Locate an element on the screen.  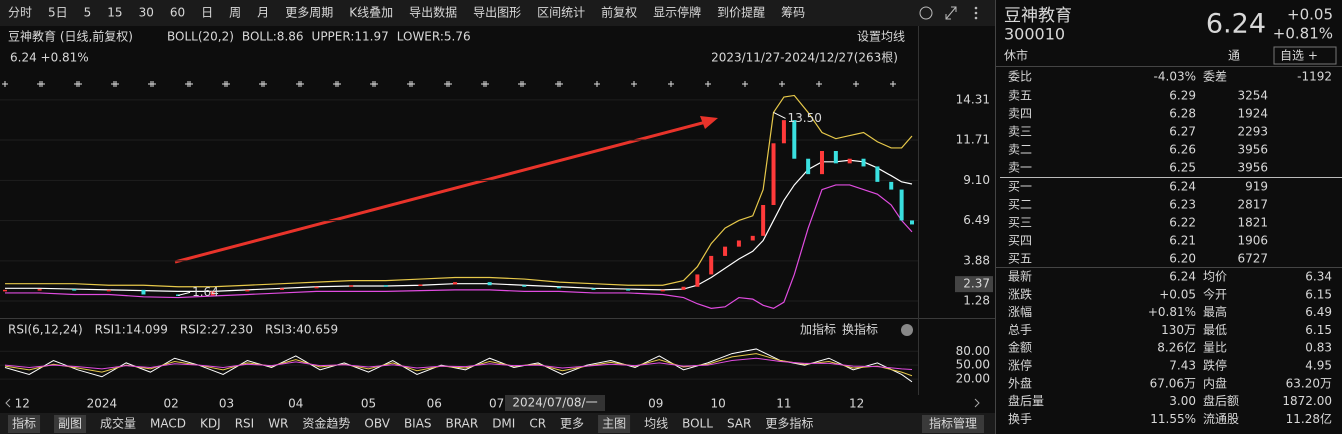
tab: 更多指标 is located at coordinates (789, 423).